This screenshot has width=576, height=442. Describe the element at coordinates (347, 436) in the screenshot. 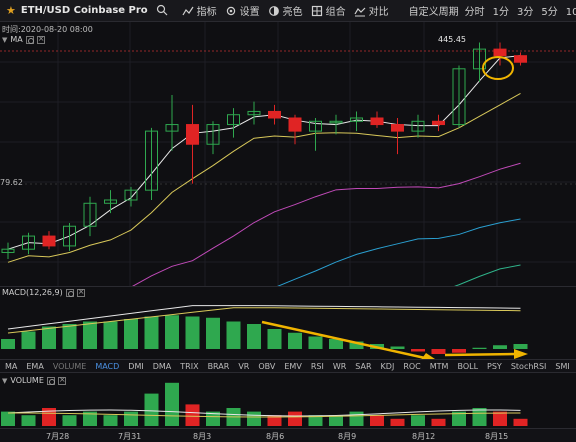

I see `x-tick-label: 8月9` at that location.